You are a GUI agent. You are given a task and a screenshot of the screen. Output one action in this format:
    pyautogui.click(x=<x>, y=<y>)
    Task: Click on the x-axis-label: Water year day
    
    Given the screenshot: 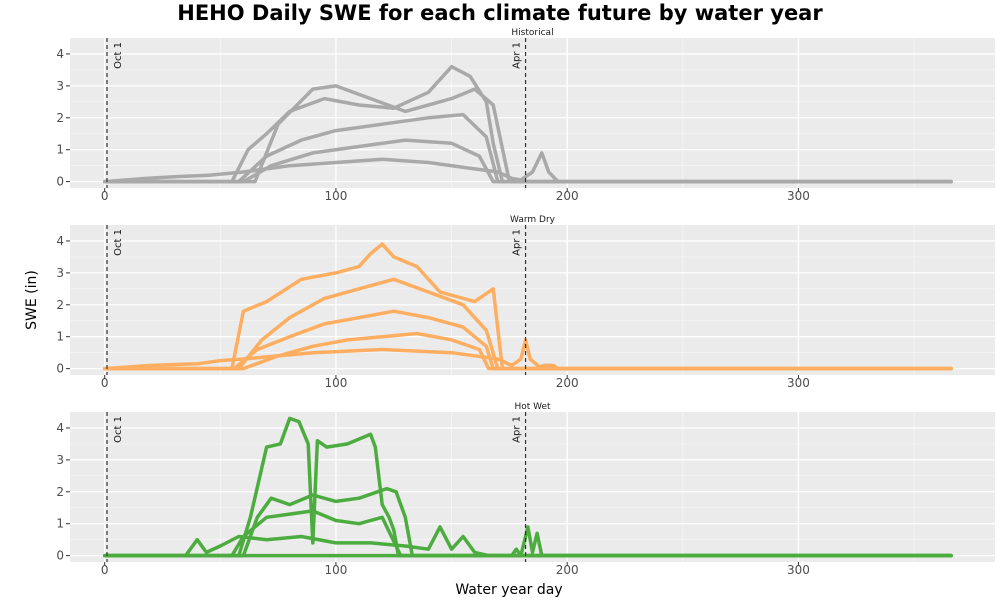 What is the action you would take?
    pyautogui.click(x=509, y=590)
    